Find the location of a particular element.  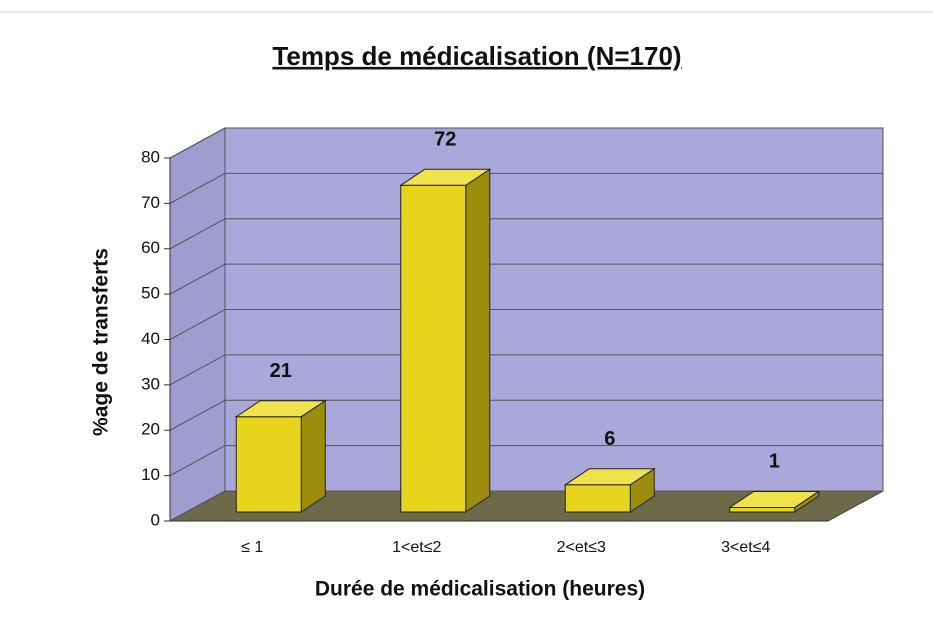

y-tick-label: 70 is located at coordinates (150, 202).